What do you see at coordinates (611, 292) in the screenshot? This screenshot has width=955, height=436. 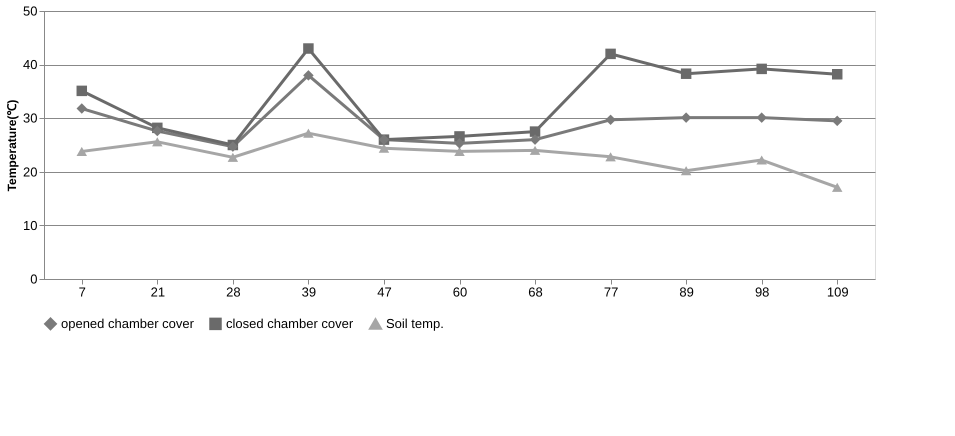 I see `x-tick-label: 77` at bounding box center [611, 292].